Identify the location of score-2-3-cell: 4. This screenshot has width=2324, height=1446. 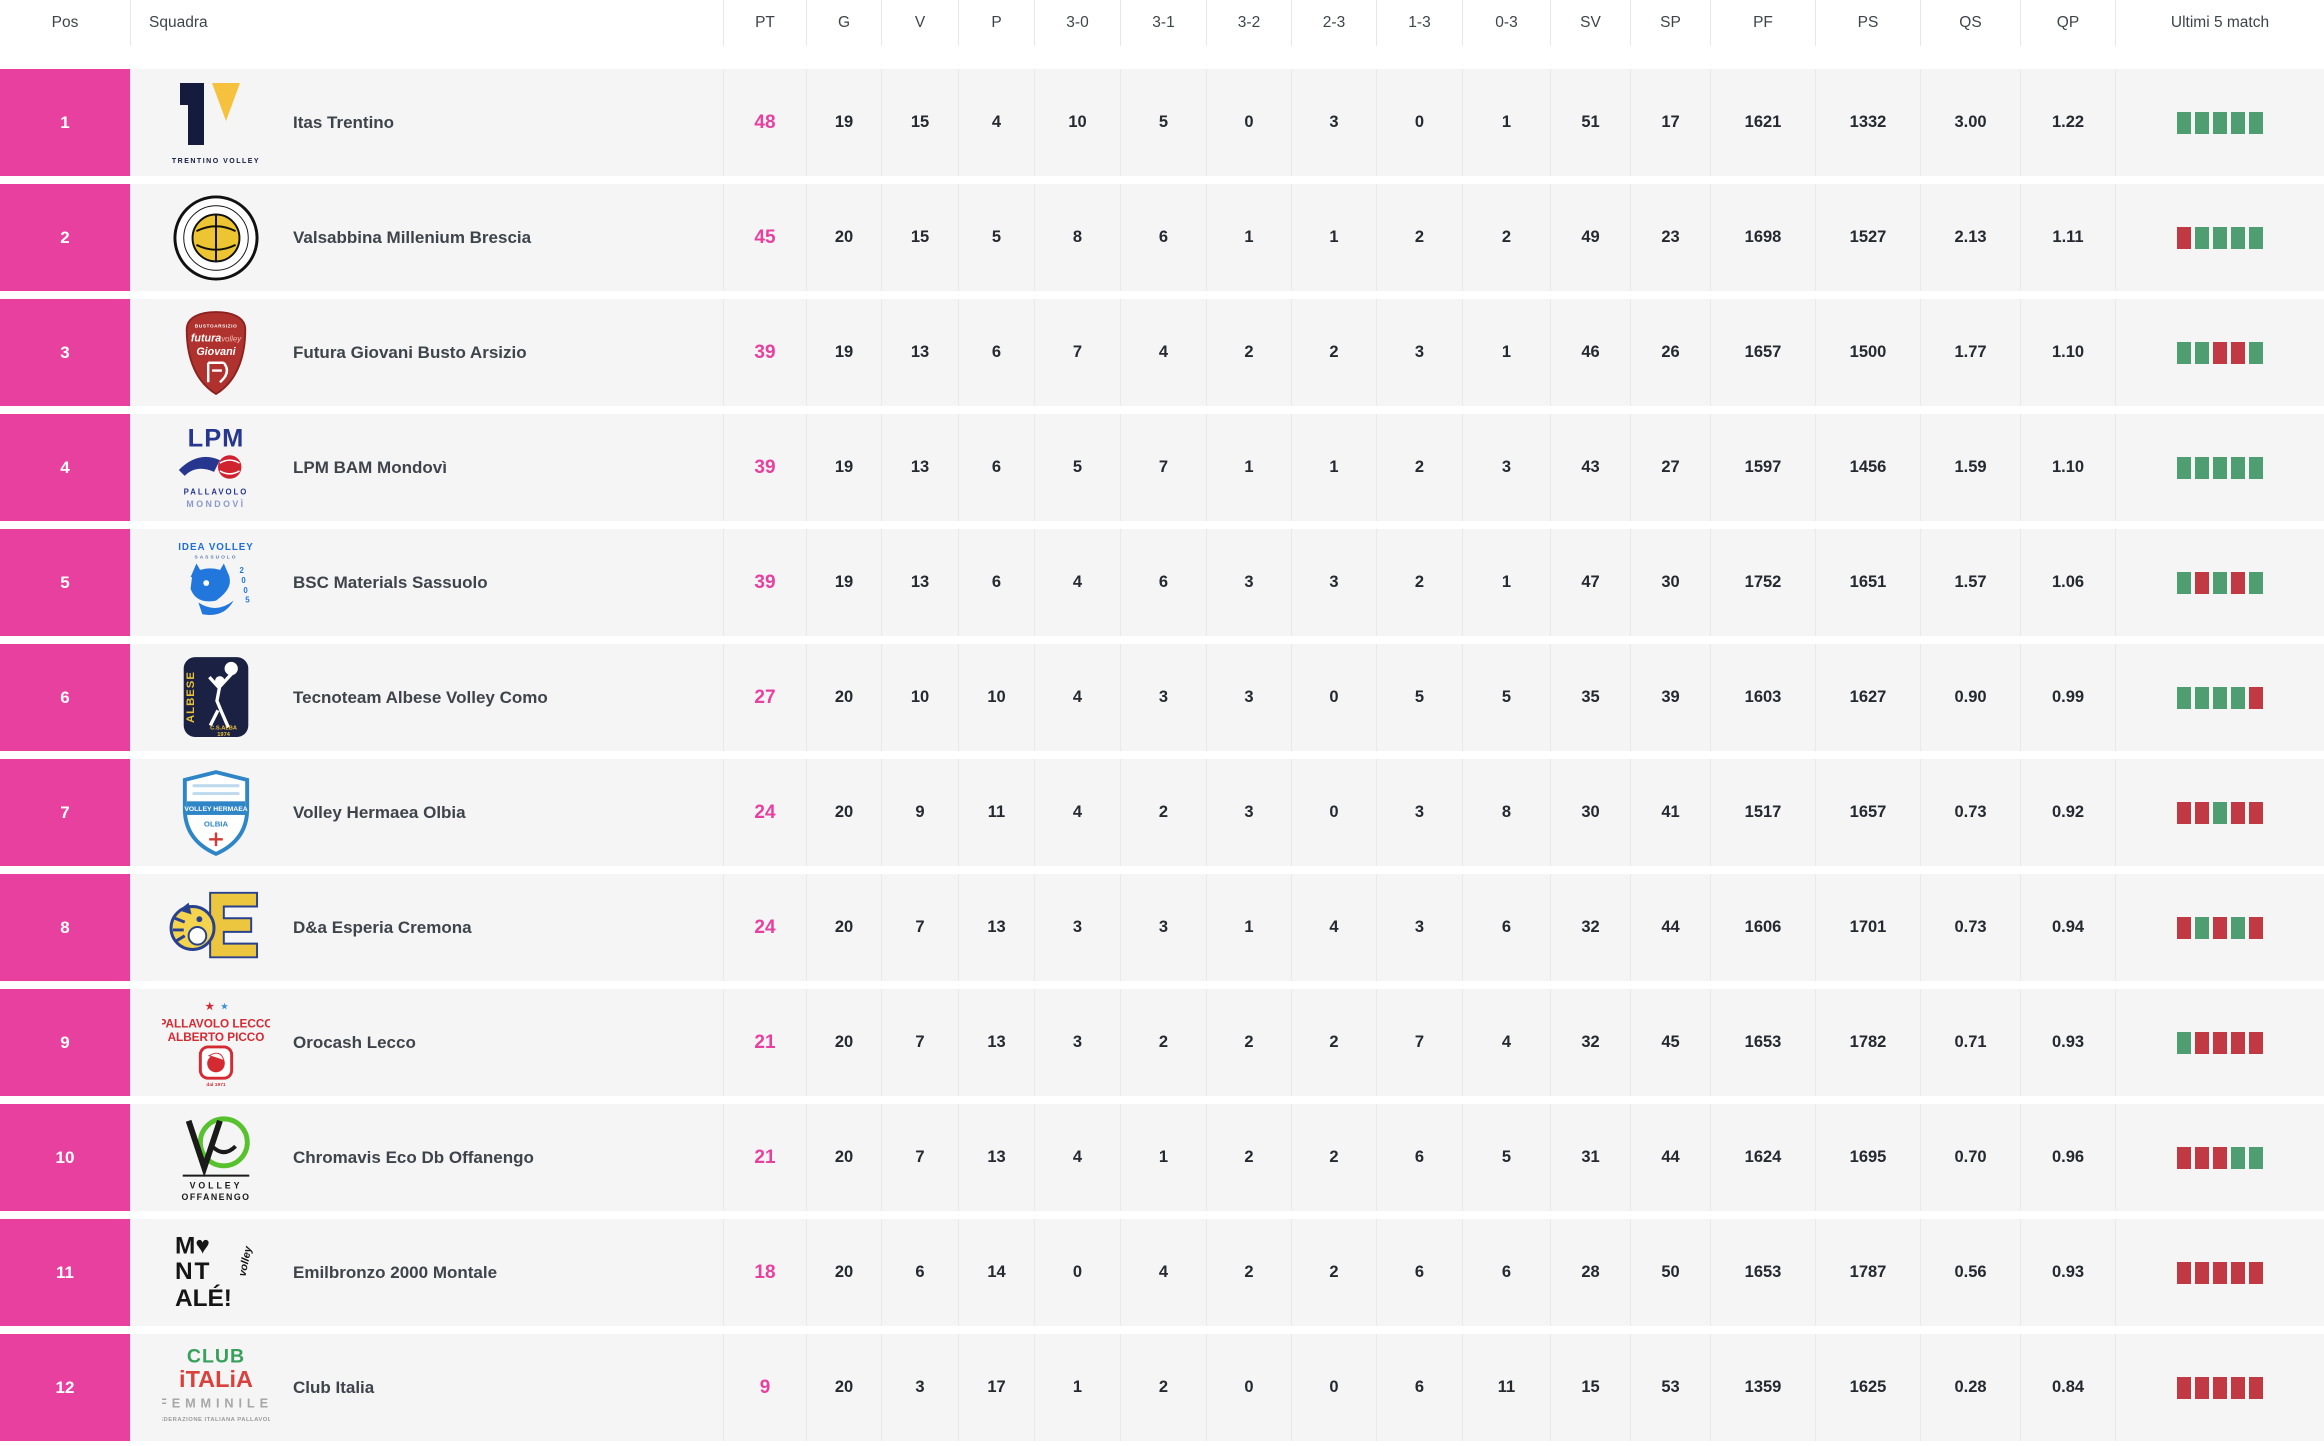
(1333, 927).